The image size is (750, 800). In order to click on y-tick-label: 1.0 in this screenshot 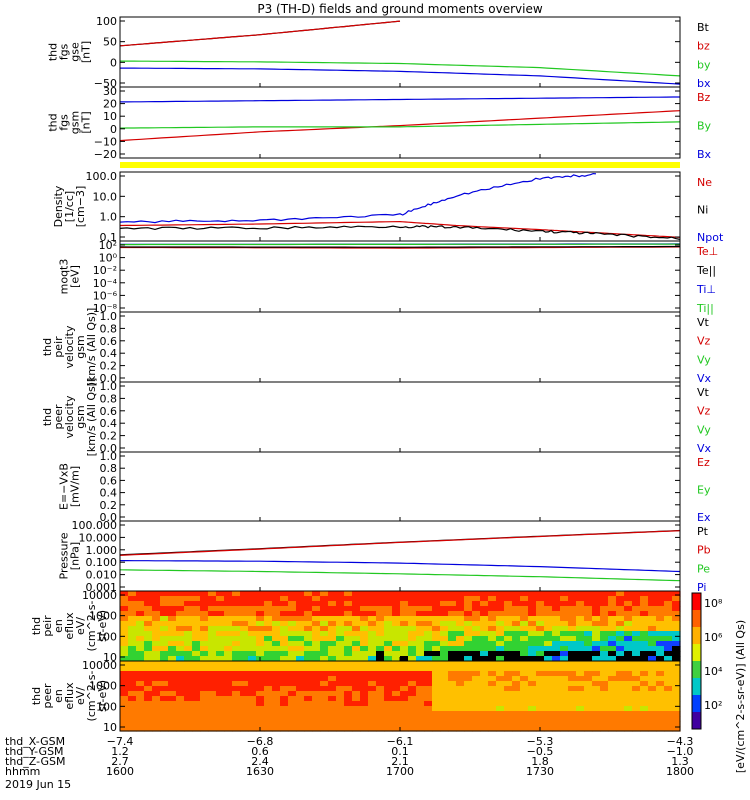, I will do `click(109, 386)`.